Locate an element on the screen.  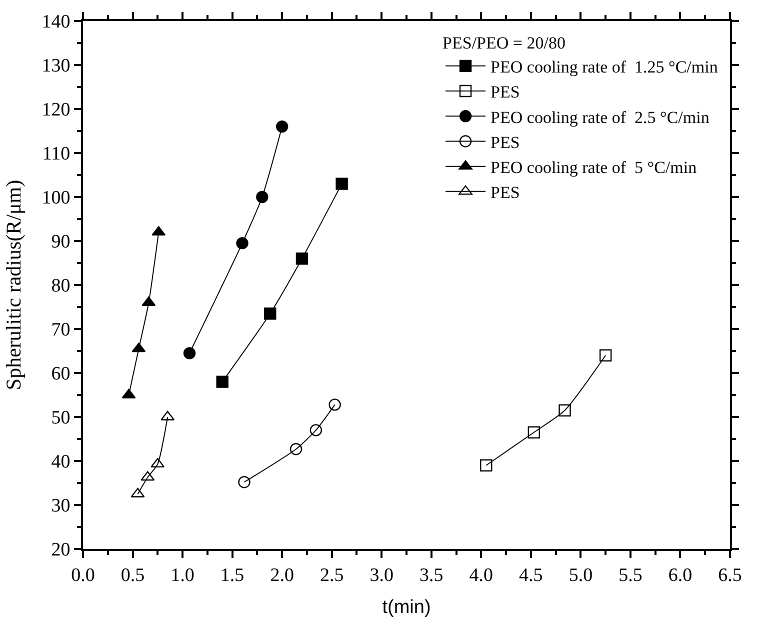
y-tick-label: 100 is located at coordinates (56, 198).